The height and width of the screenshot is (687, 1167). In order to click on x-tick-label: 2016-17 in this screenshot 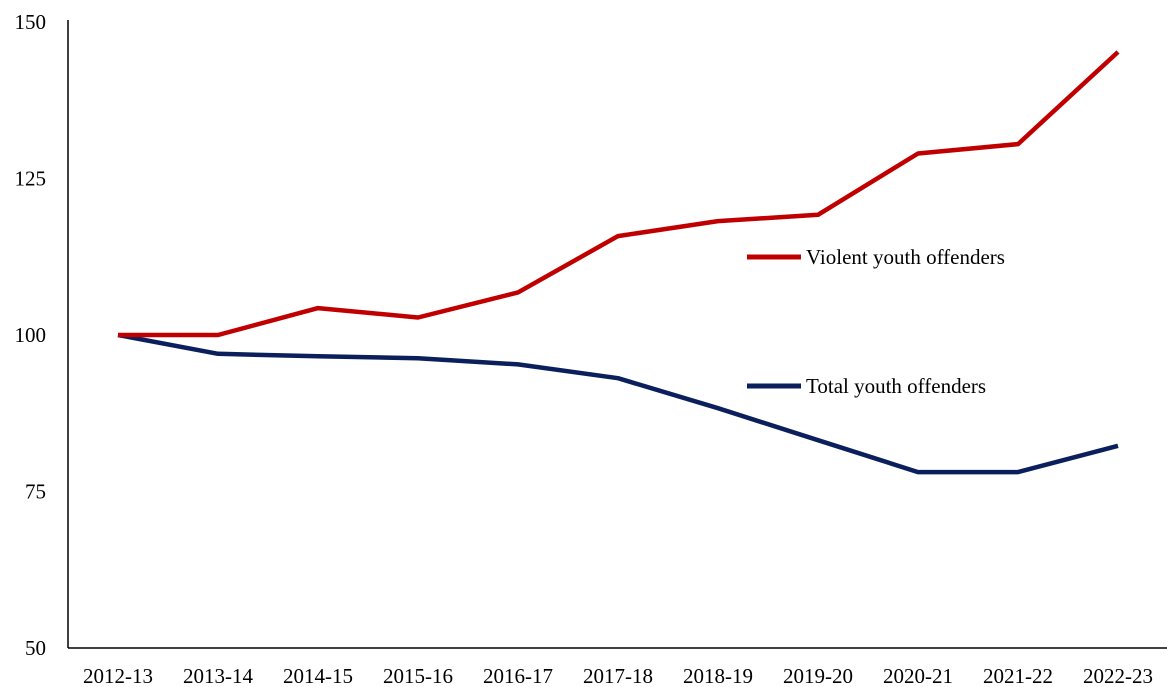, I will do `click(518, 675)`.